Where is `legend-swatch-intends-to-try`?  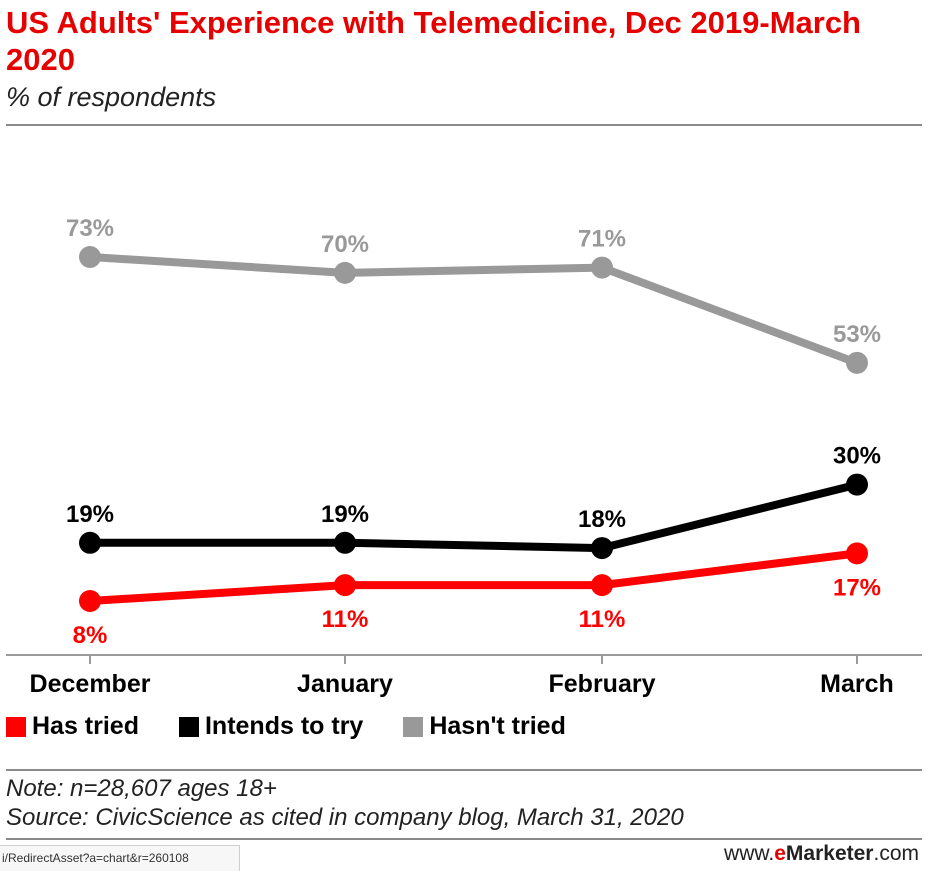 legend-swatch-intends-to-try is located at coordinates (188, 726).